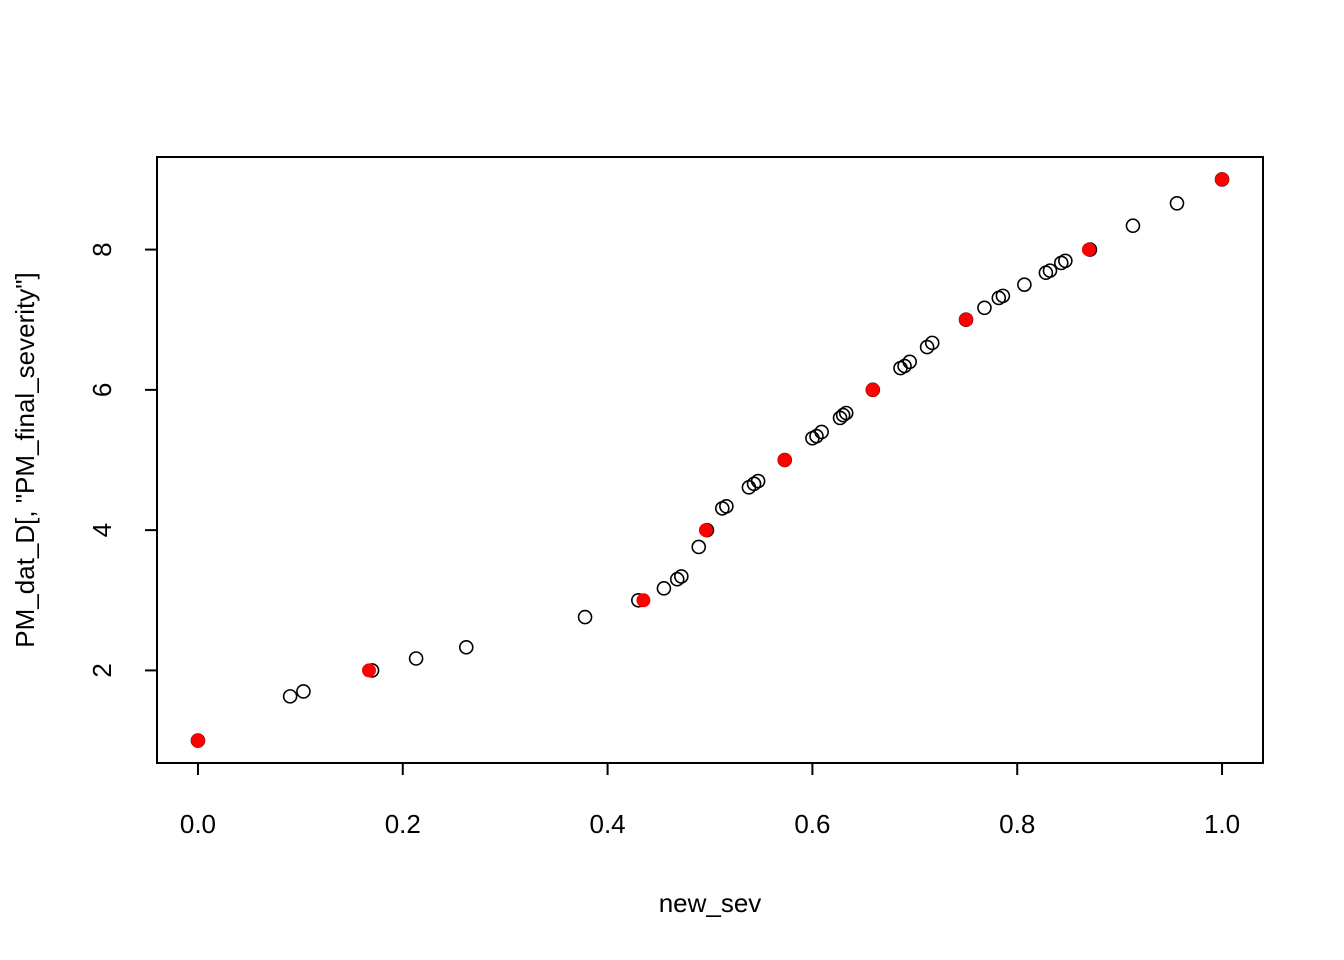  I want to click on x-axis: 0.0 0.2 0.4 0.6 0.8 1.0, so click(710, 800).